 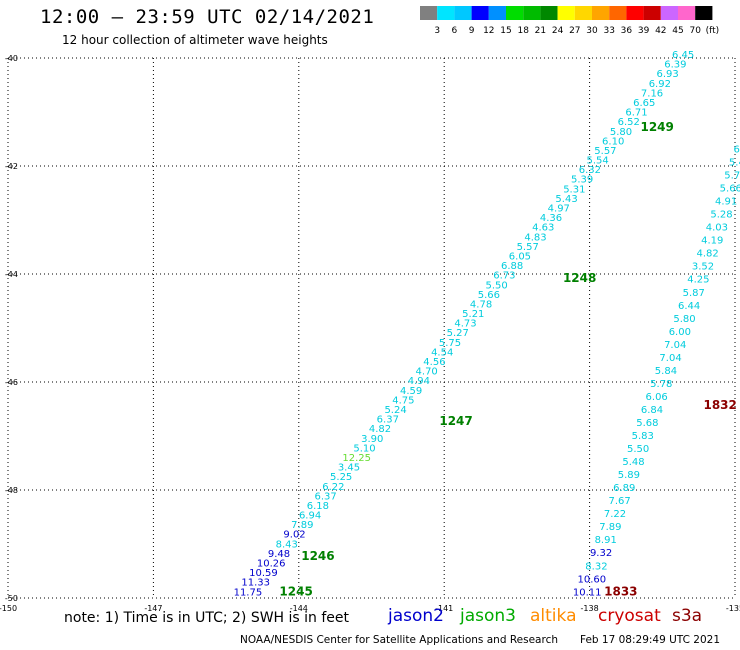 I want to click on swh-value: 11.33, so click(x=255, y=583).